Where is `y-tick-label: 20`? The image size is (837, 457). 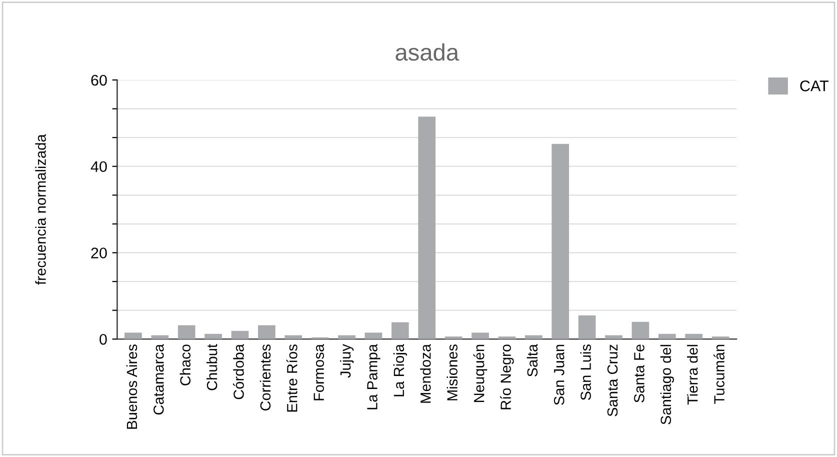 y-tick-label: 20 is located at coordinates (99, 253).